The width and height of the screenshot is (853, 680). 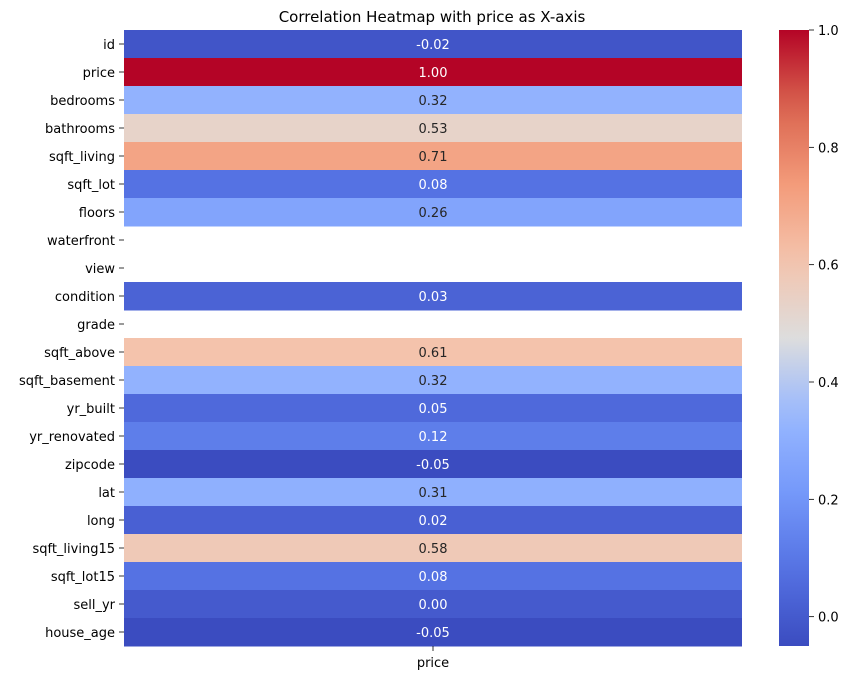 I want to click on row-label: id, so click(x=109, y=45).